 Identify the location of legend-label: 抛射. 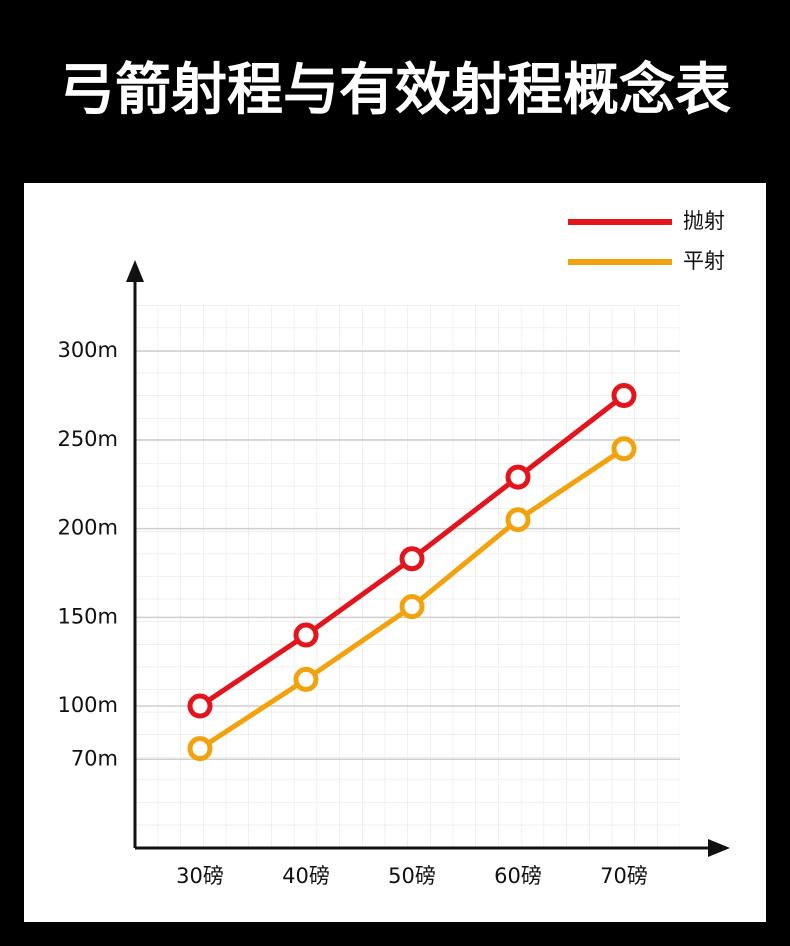
(704, 221).